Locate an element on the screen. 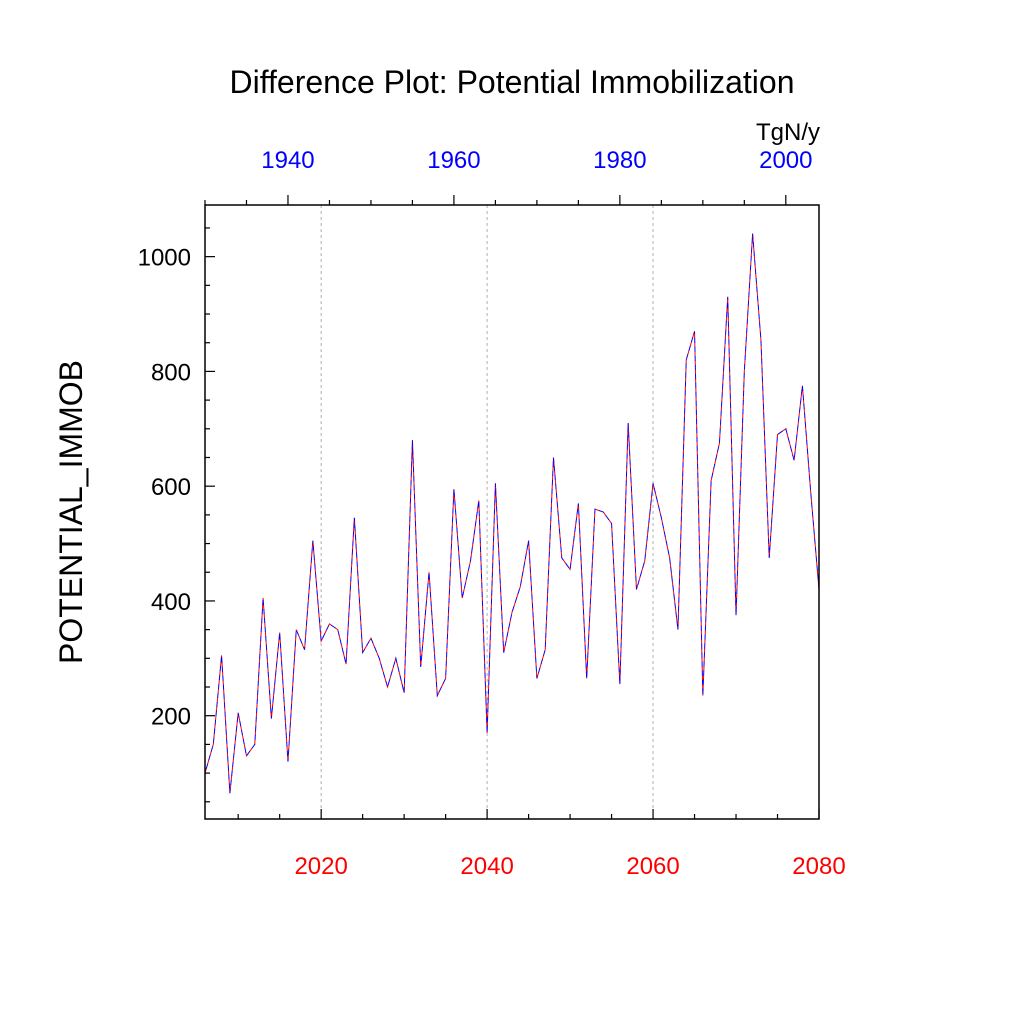 The width and height of the screenshot is (1024, 1024). y-tick-label: 600 is located at coordinates (171, 487).